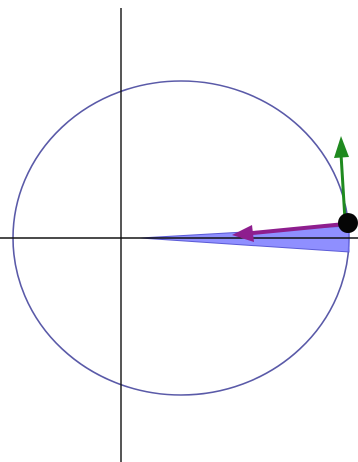  I want to click on velocity-vector-line, so click(343, 187).